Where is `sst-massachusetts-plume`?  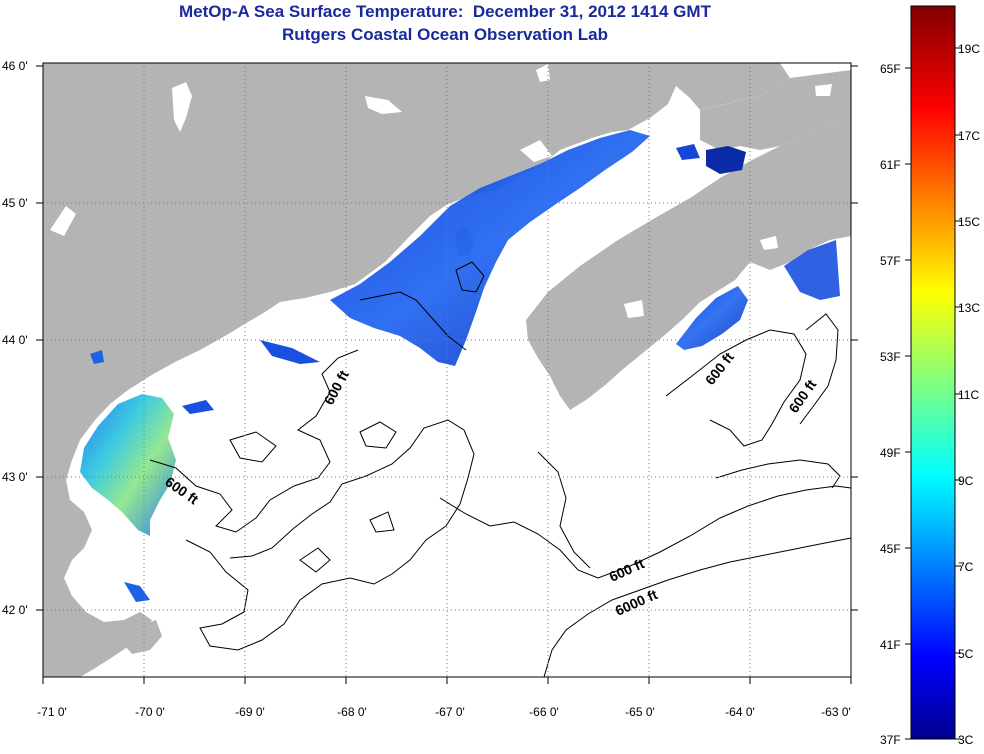
sst-massachusetts-plume is located at coordinates (128, 465).